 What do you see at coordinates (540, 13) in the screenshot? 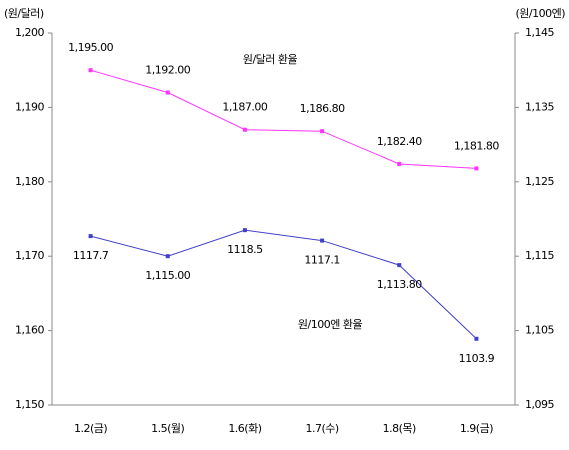
I see `y2-axis-label: (원/100엔)` at bounding box center [540, 13].